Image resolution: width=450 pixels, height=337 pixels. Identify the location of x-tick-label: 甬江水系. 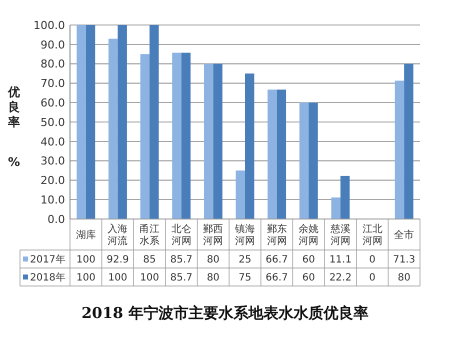
(150, 235).